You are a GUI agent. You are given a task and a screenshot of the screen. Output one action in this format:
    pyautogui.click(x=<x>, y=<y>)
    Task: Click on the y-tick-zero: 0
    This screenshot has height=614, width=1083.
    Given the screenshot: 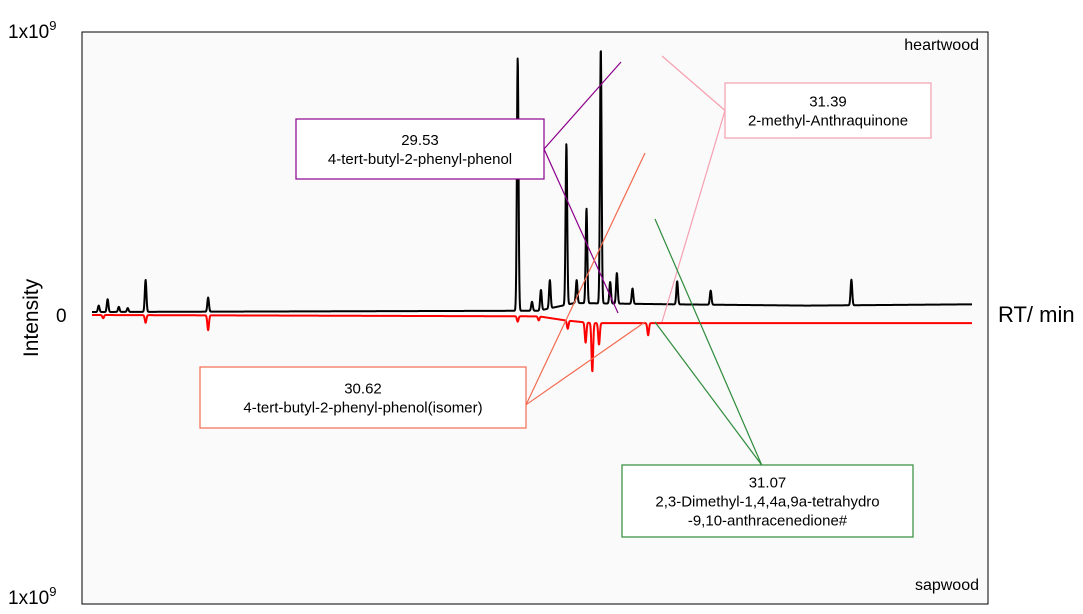 What is the action you would take?
    pyautogui.click(x=61, y=316)
    